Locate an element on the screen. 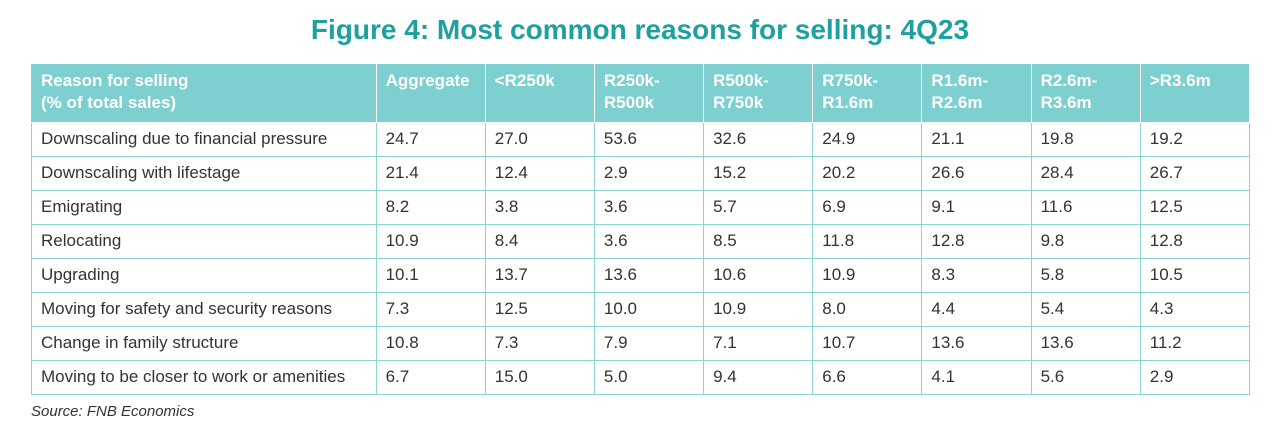 This screenshot has height=437, width=1280. row-label: Moving for safety and security reasons is located at coordinates (204, 309).